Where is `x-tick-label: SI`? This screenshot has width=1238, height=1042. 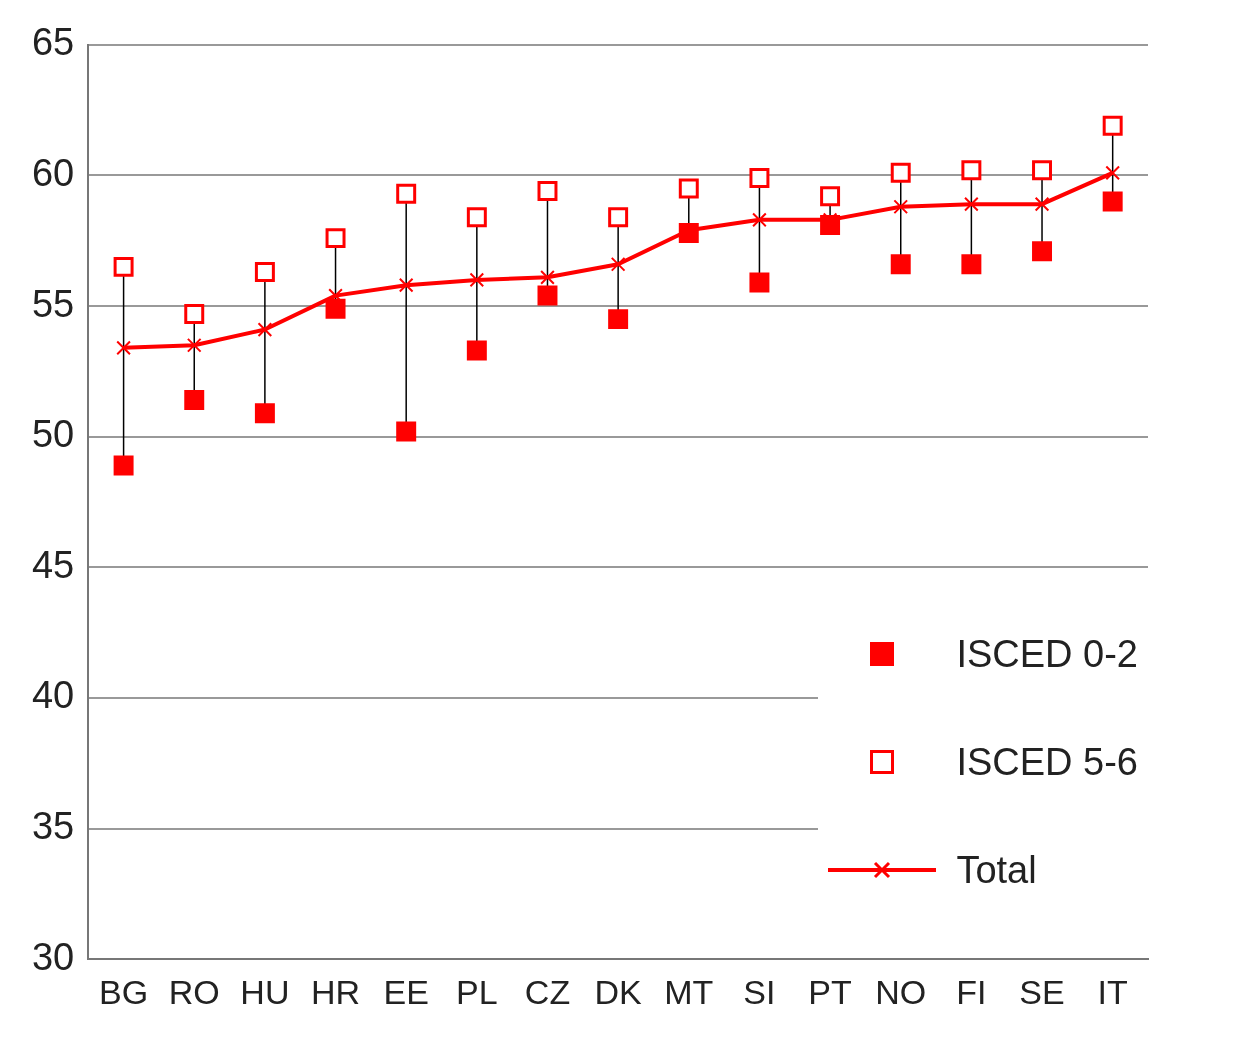 x-tick-label: SI is located at coordinates (759, 991).